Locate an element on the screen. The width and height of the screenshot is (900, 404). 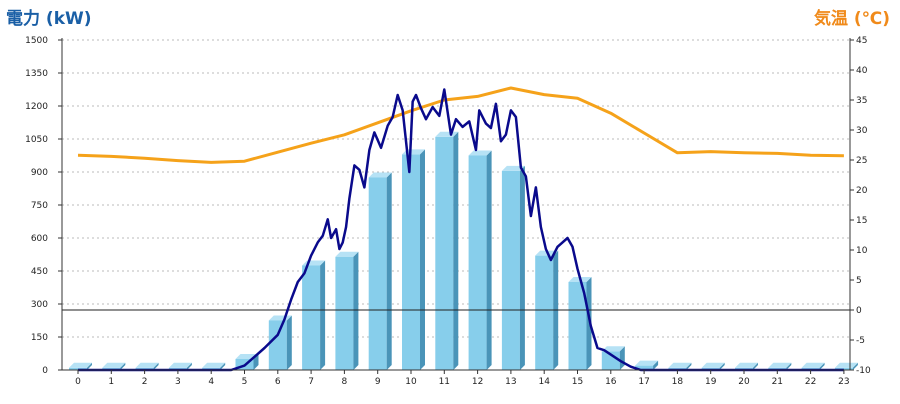
x-tick-label: 23 is located at coordinates (843, 382).